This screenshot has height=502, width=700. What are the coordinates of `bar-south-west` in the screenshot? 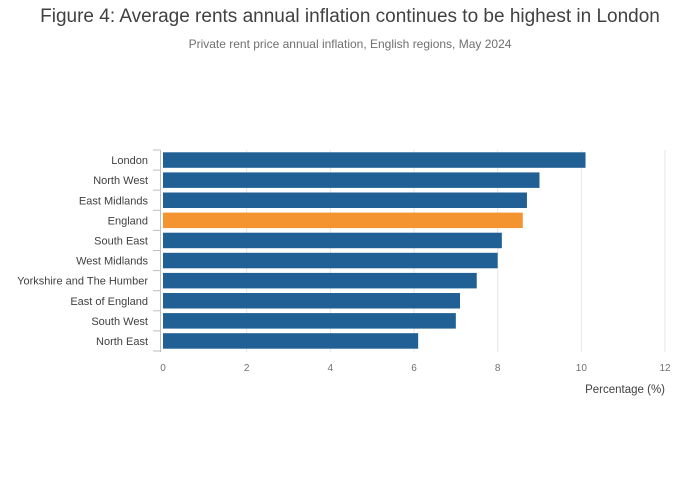 It's located at (309, 321).